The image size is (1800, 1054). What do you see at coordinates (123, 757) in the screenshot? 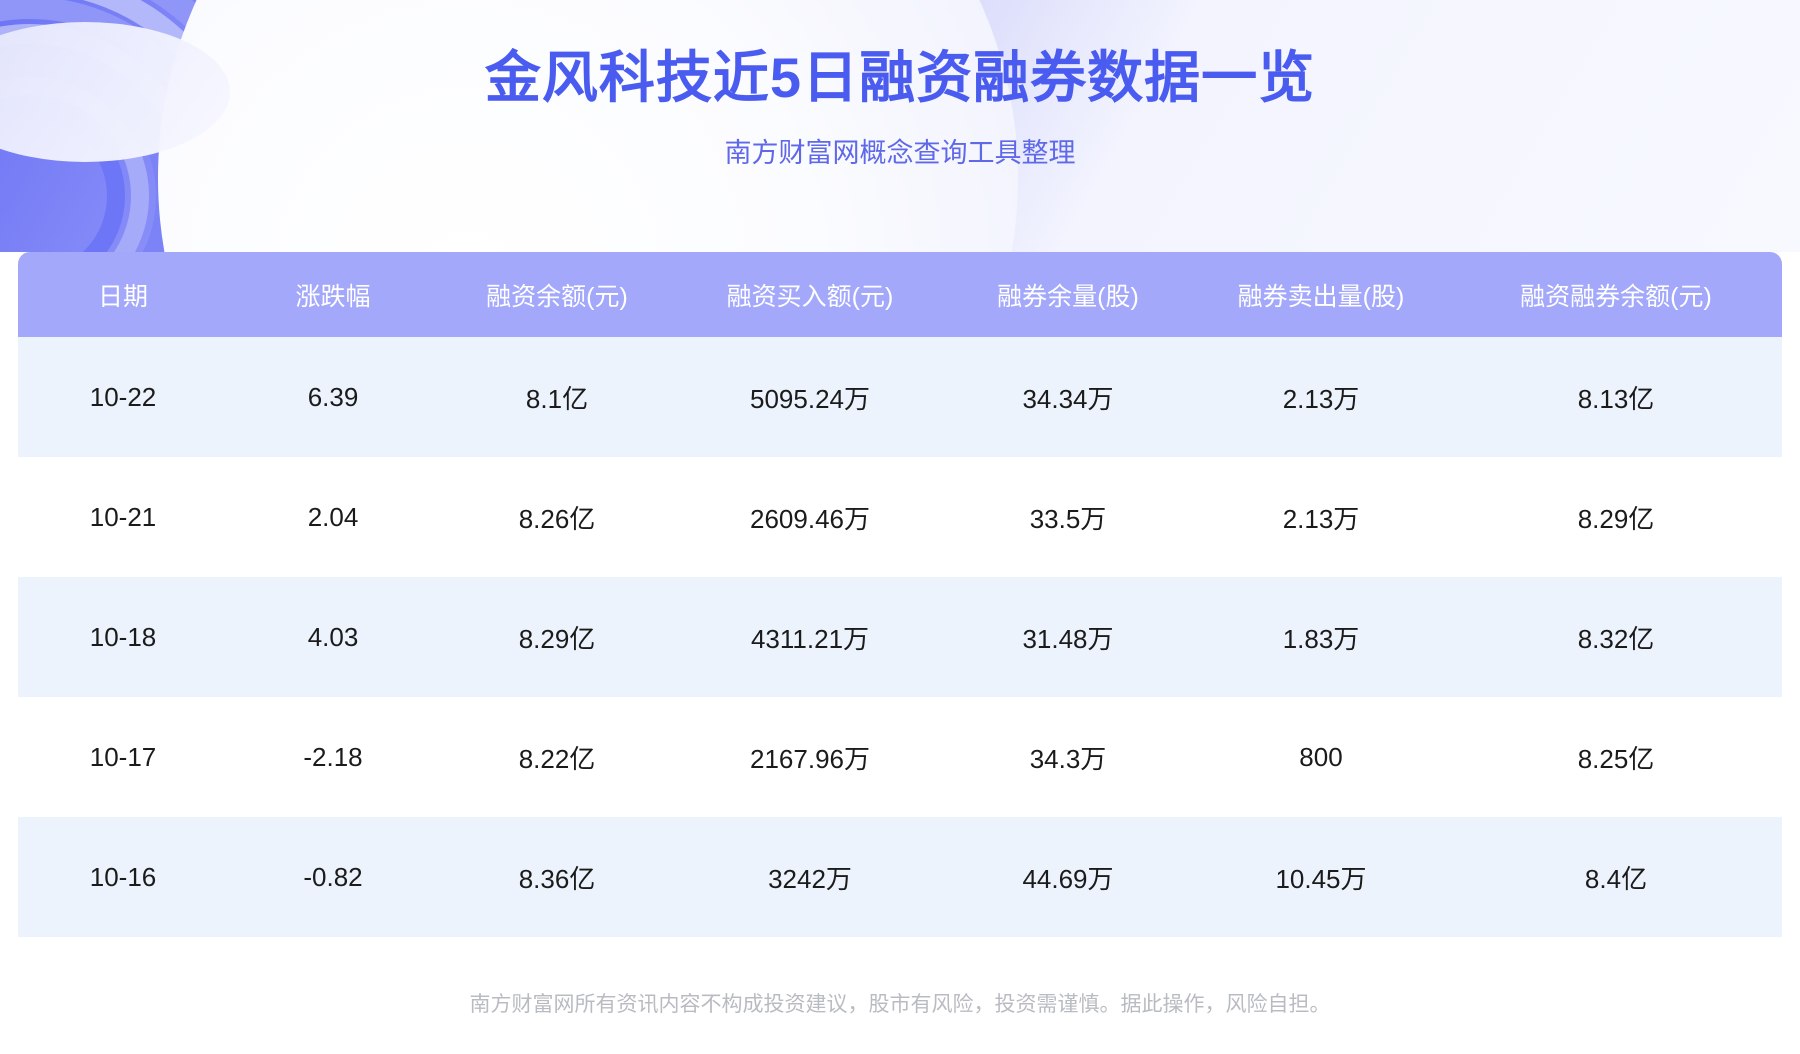
I see `cell-date: 10-17` at bounding box center [123, 757].